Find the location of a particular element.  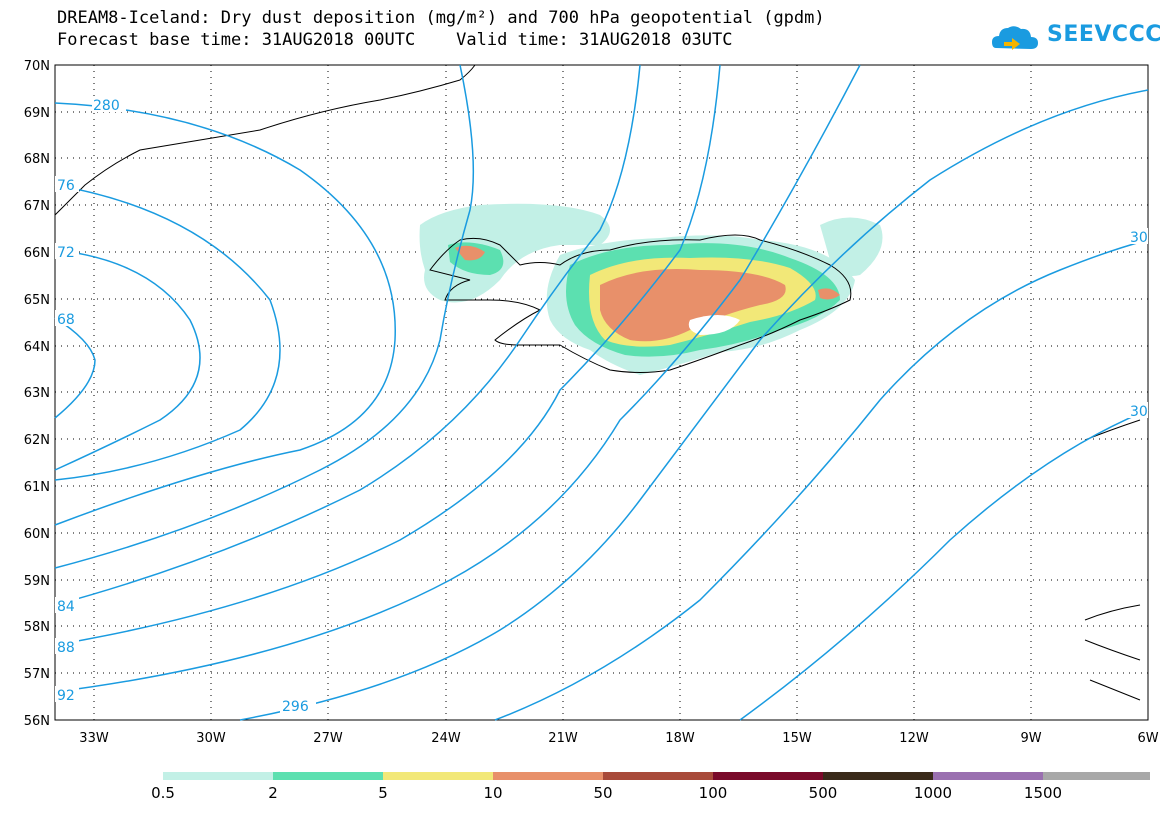

lon-tick-label: 30W is located at coordinates (211, 738).